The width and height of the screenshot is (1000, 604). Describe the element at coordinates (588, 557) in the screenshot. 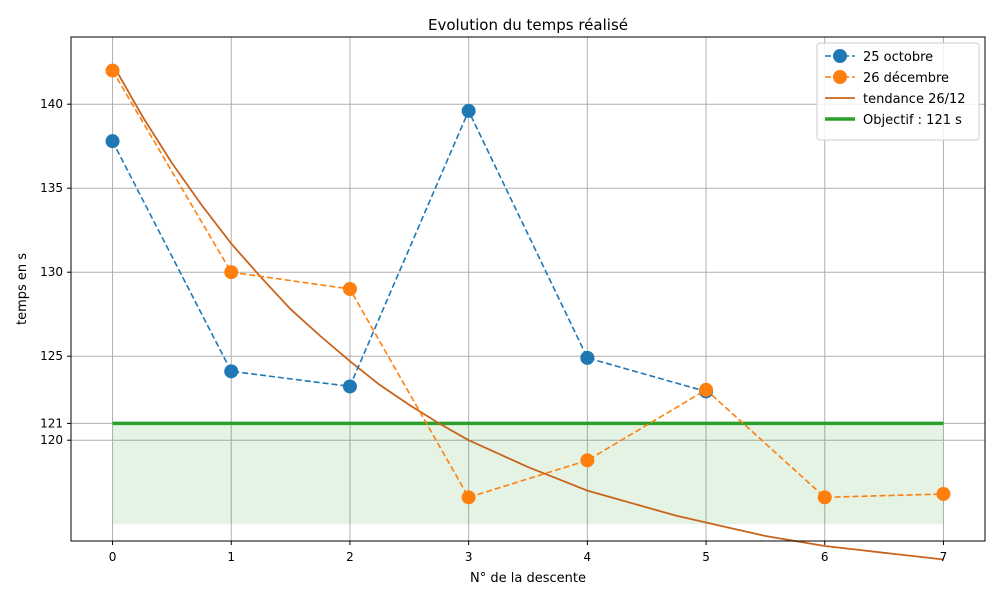

I see `x-tick-label: 4` at that location.